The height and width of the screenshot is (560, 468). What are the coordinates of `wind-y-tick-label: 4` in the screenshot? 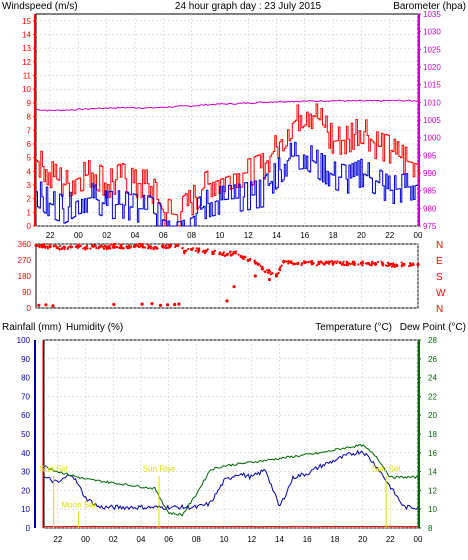 It's located at (29, 171).